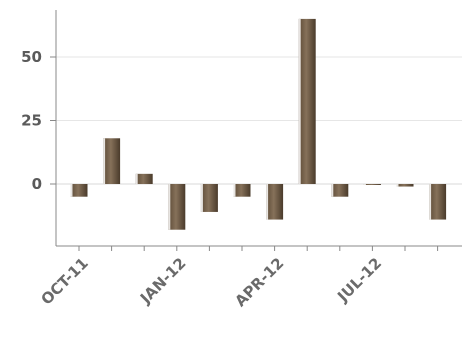 This screenshot has height=340, width=469. What do you see at coordinates (31, 57) in the screenshot?
I see `y-tick-label: 50` at bounding box center [31, 57].